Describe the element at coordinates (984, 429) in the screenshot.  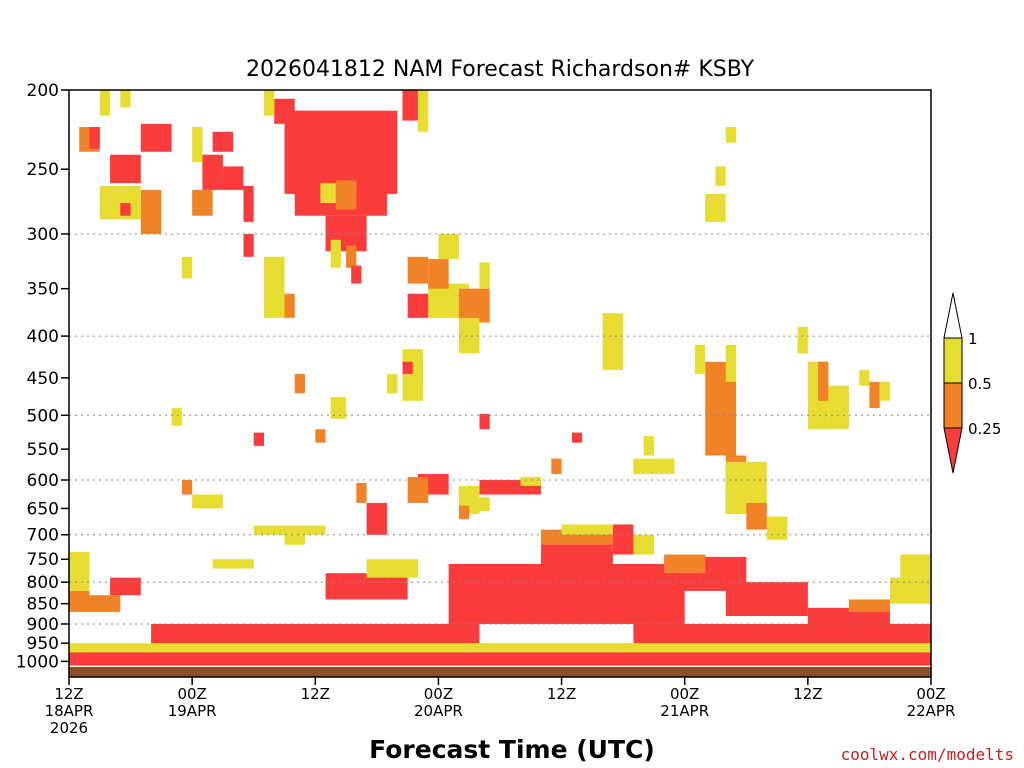
I see `legend-label: 0.25` at that location.